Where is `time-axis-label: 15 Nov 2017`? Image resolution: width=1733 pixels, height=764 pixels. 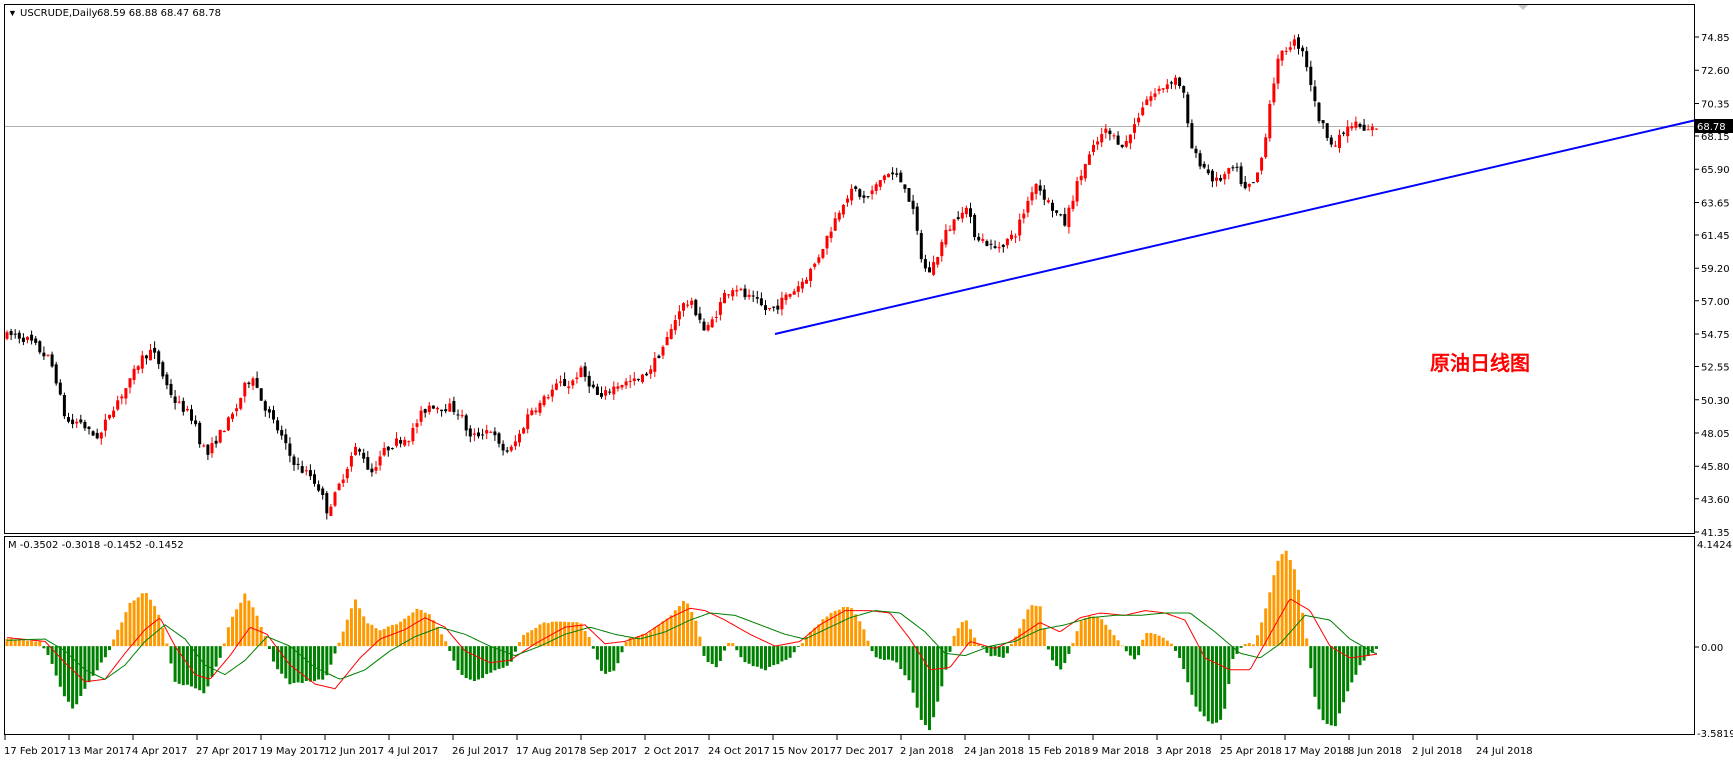
time-axis-label: 15 Nov 2017 is located at coordinates (804, 751).